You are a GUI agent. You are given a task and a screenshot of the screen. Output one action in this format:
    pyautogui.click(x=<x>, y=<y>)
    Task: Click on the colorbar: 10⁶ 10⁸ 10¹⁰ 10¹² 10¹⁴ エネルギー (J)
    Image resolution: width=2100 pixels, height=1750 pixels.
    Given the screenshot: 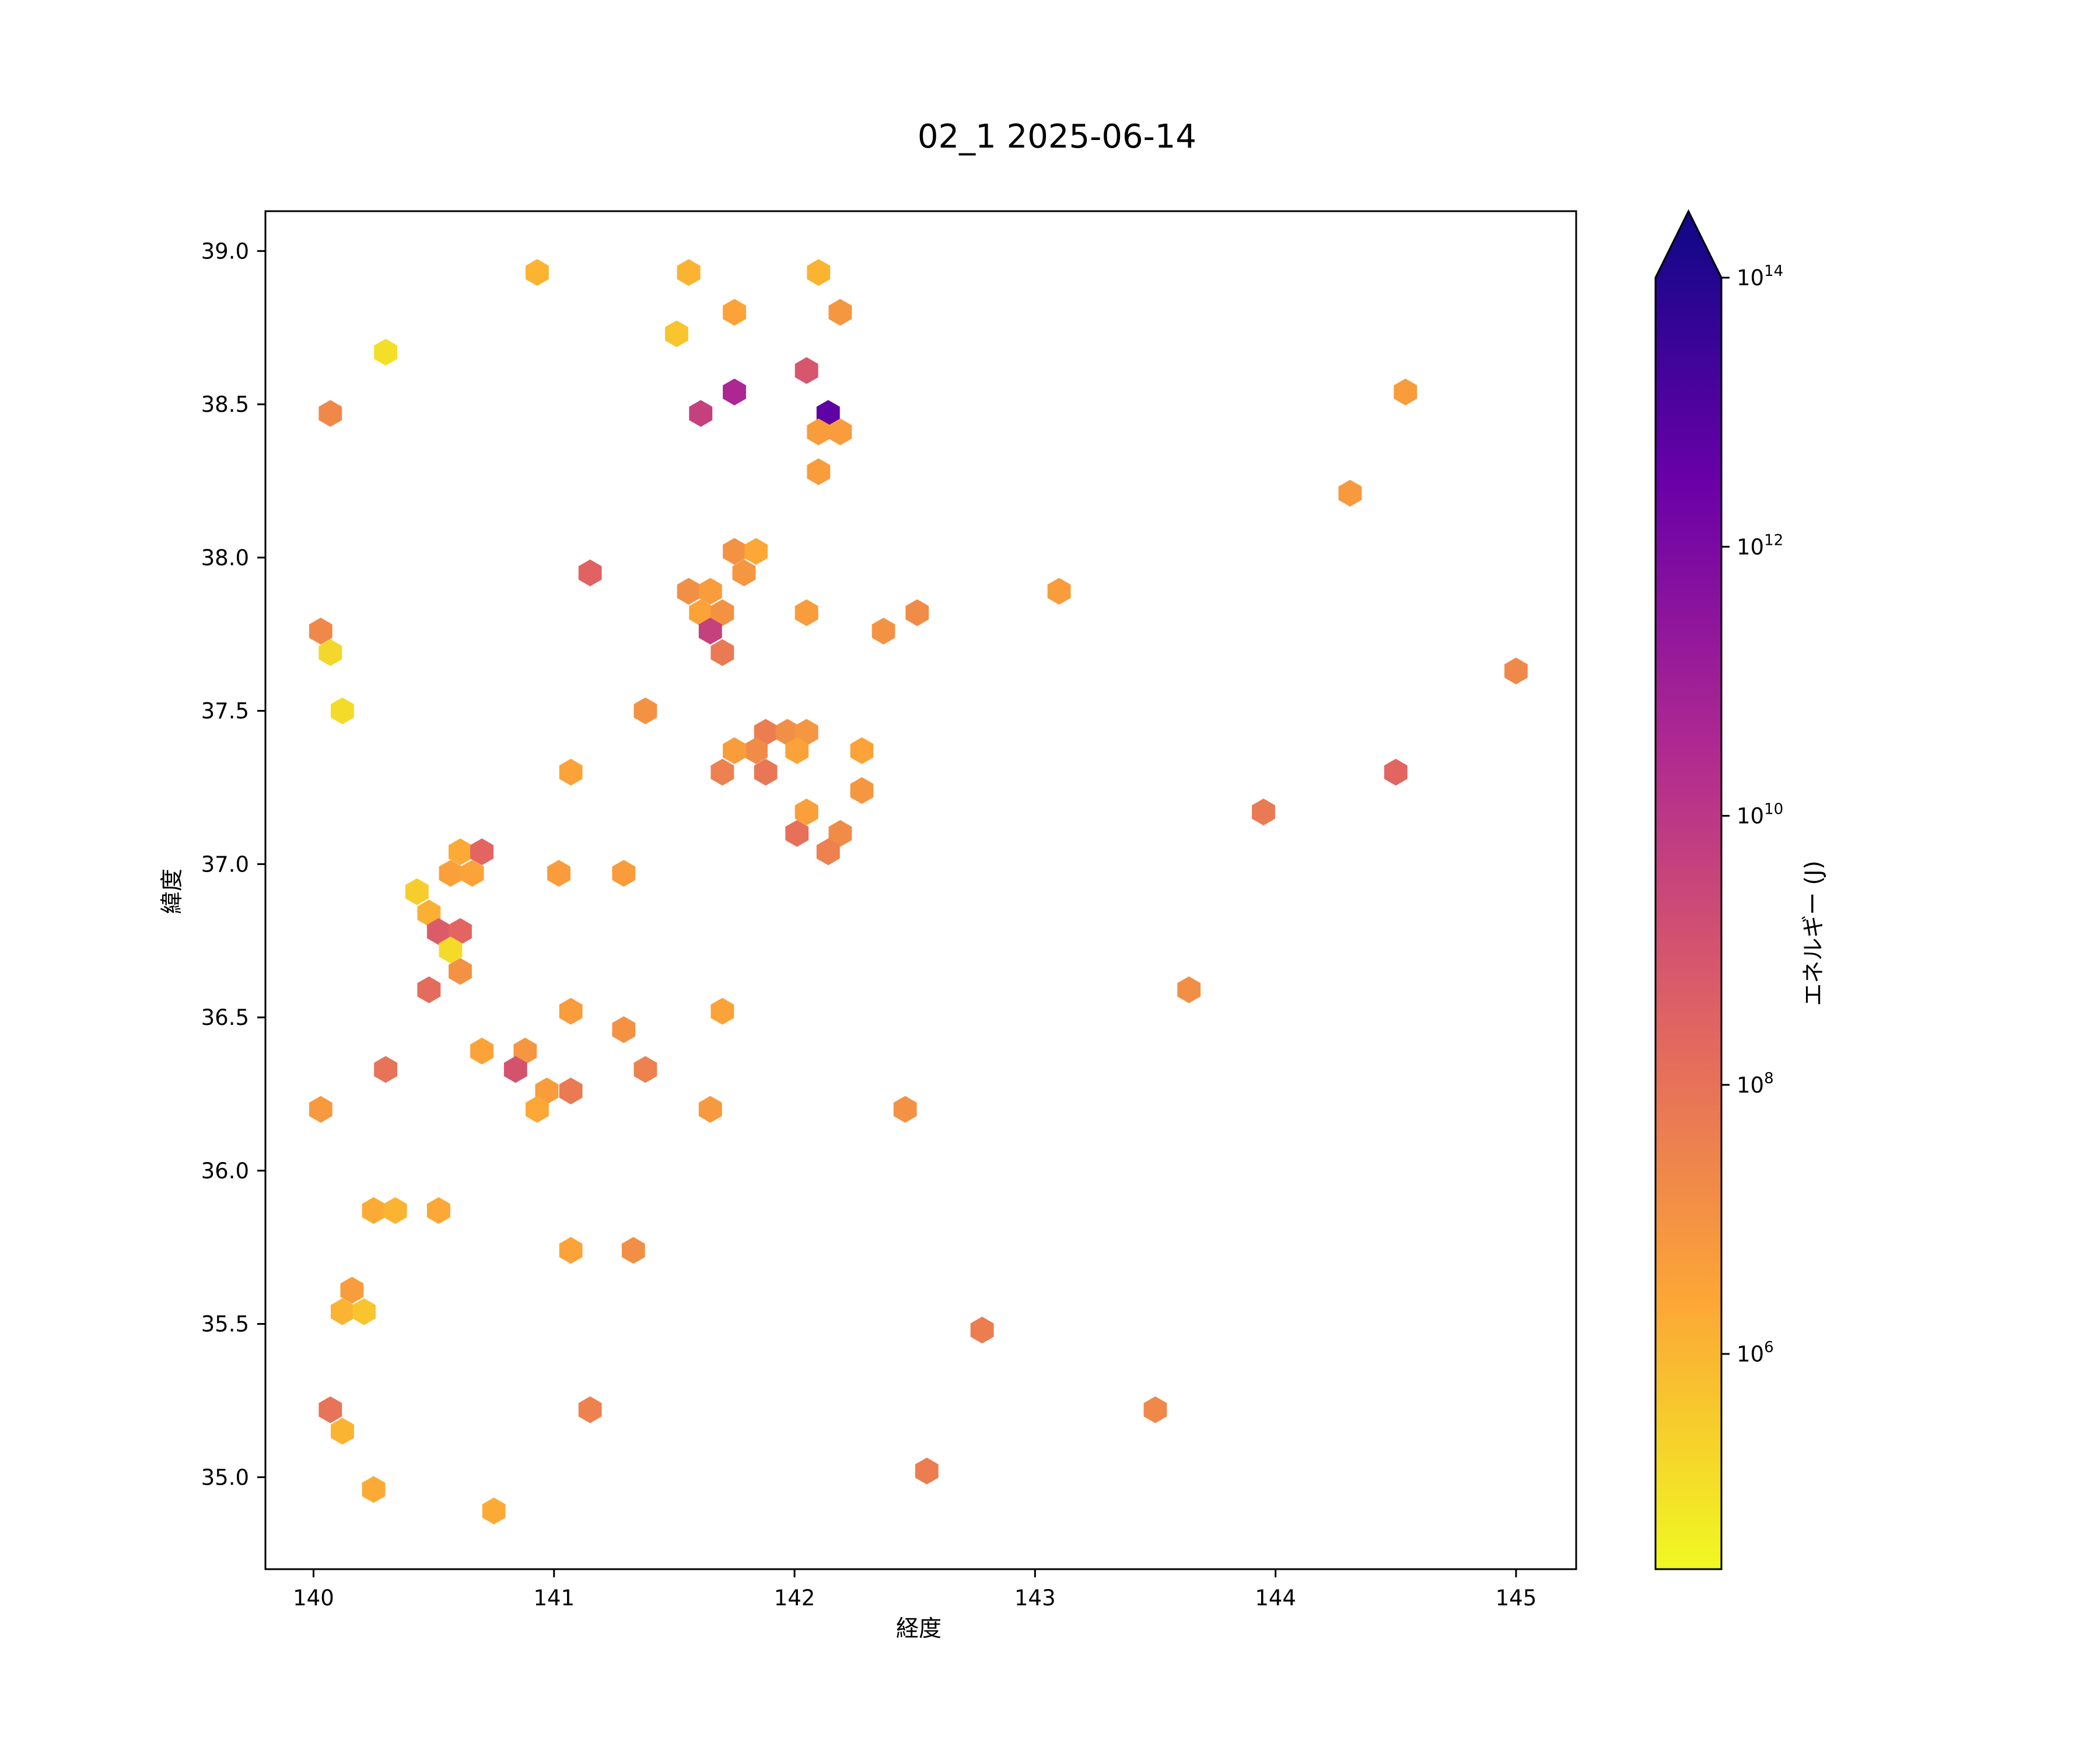 What is the action you would take?
    pyautogui.click(x=1740, y=889)
    